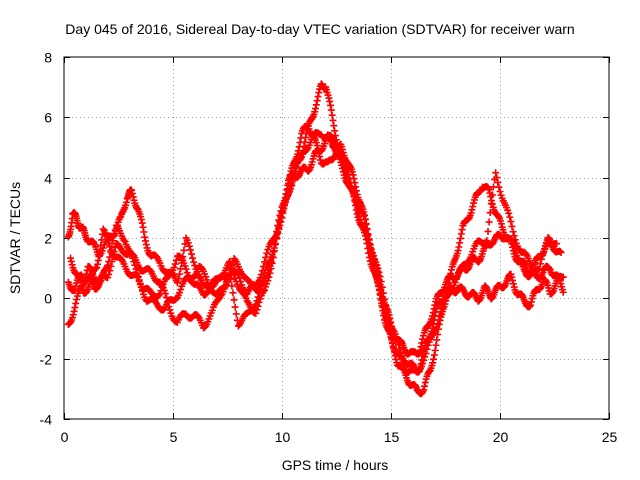 Image resolution: width=640 pixels, height=480 pixels. What do you see at coordinates (65, 437) in the screenshot?
I see `x-tick-label: 0` at bounding box center [65, 437].